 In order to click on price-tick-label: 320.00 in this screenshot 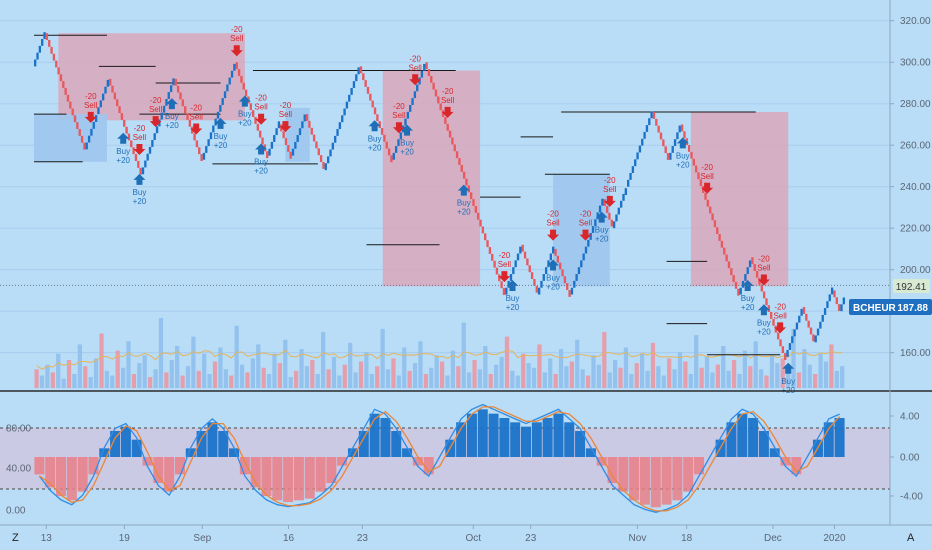, I will do `click(915, 21)`.